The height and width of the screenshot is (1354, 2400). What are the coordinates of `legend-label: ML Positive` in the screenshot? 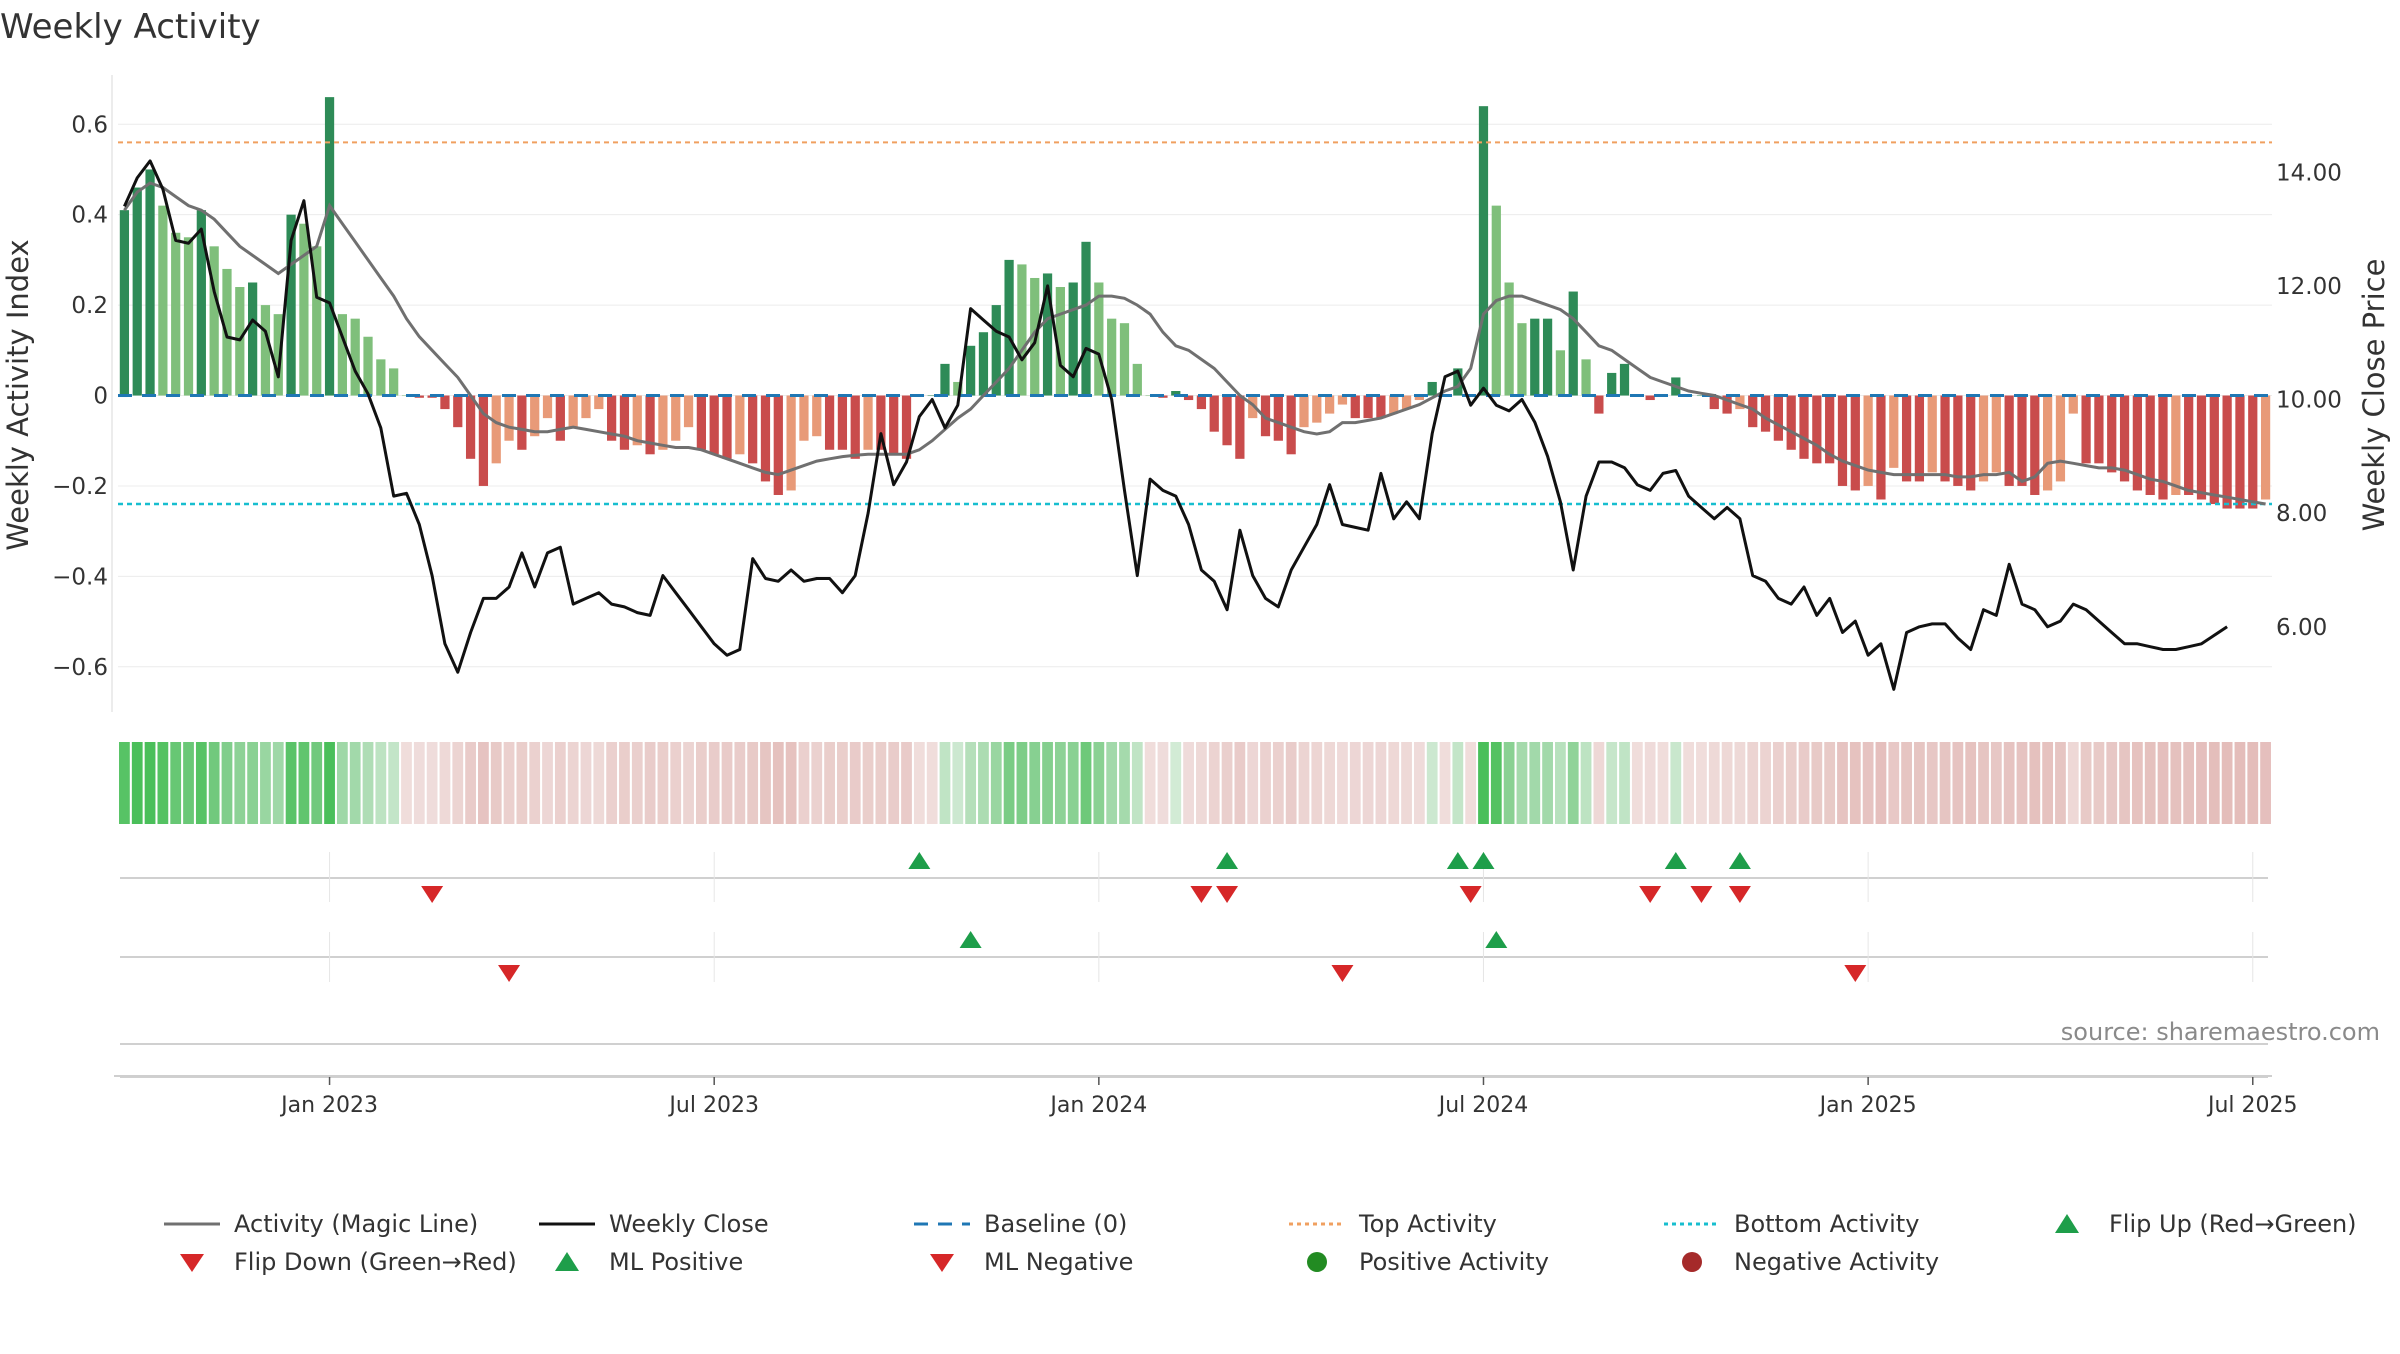 It's located at (676, 1262).